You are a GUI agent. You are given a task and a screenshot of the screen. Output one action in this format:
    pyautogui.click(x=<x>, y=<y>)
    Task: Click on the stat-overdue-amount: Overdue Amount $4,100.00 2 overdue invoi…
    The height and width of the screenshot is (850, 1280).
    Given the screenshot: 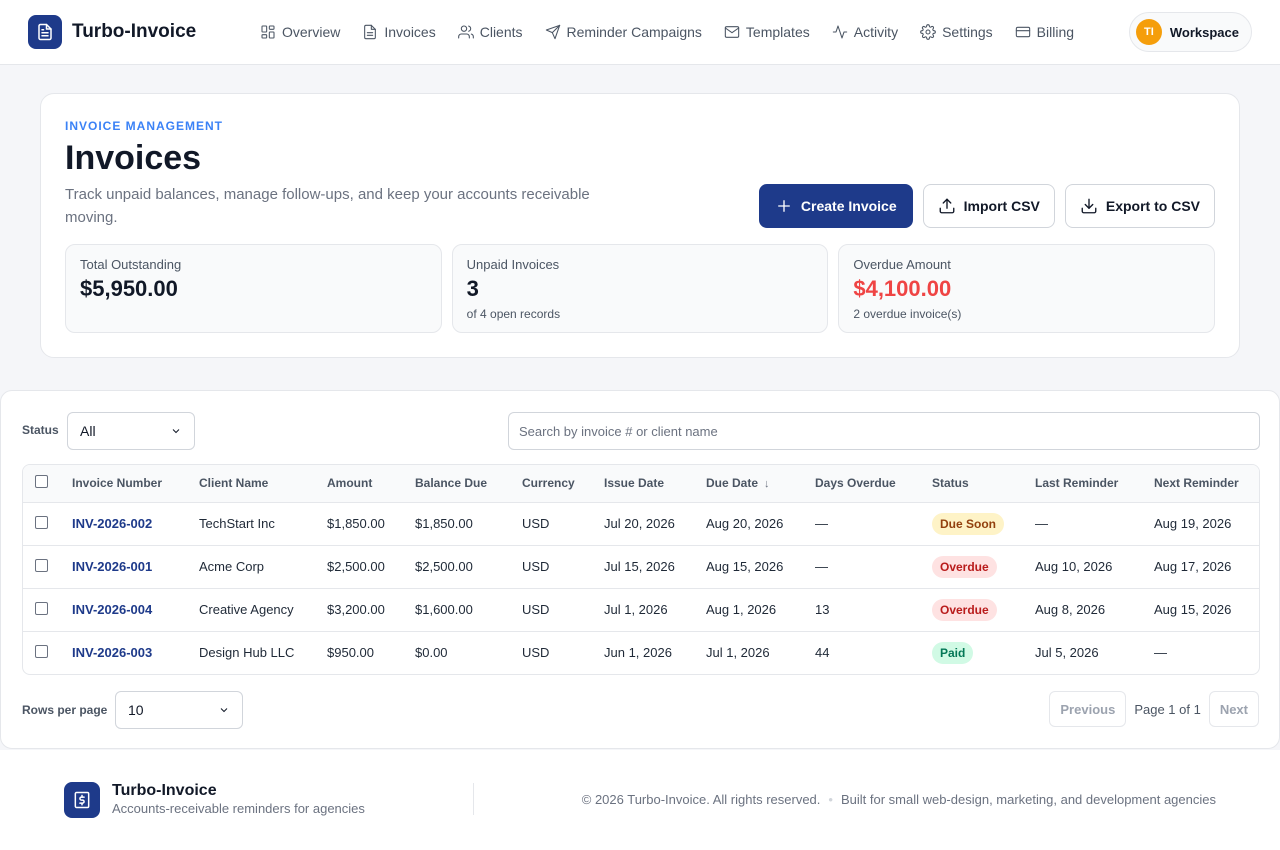 What is the action you would take?
    pyautogui.click(x=1027, y=288)
    